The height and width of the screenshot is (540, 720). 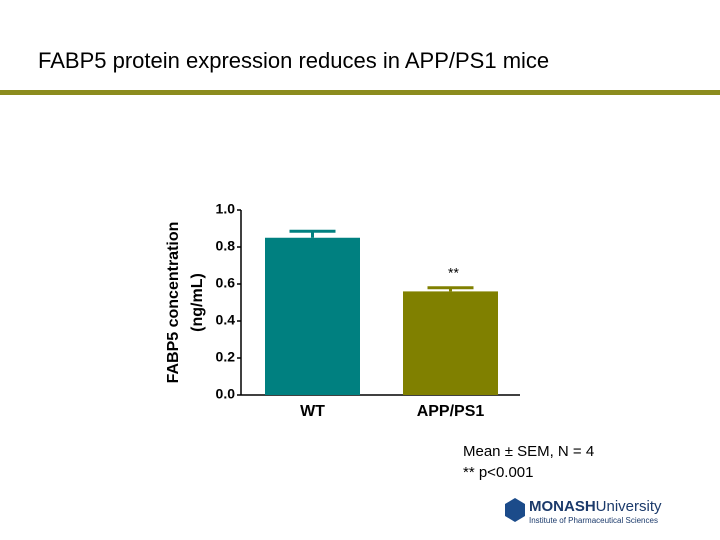 What do you see at coordinates (629, 506) in the screenshot?
I see `logo-suffix: University` at bounding box center [629, 506].